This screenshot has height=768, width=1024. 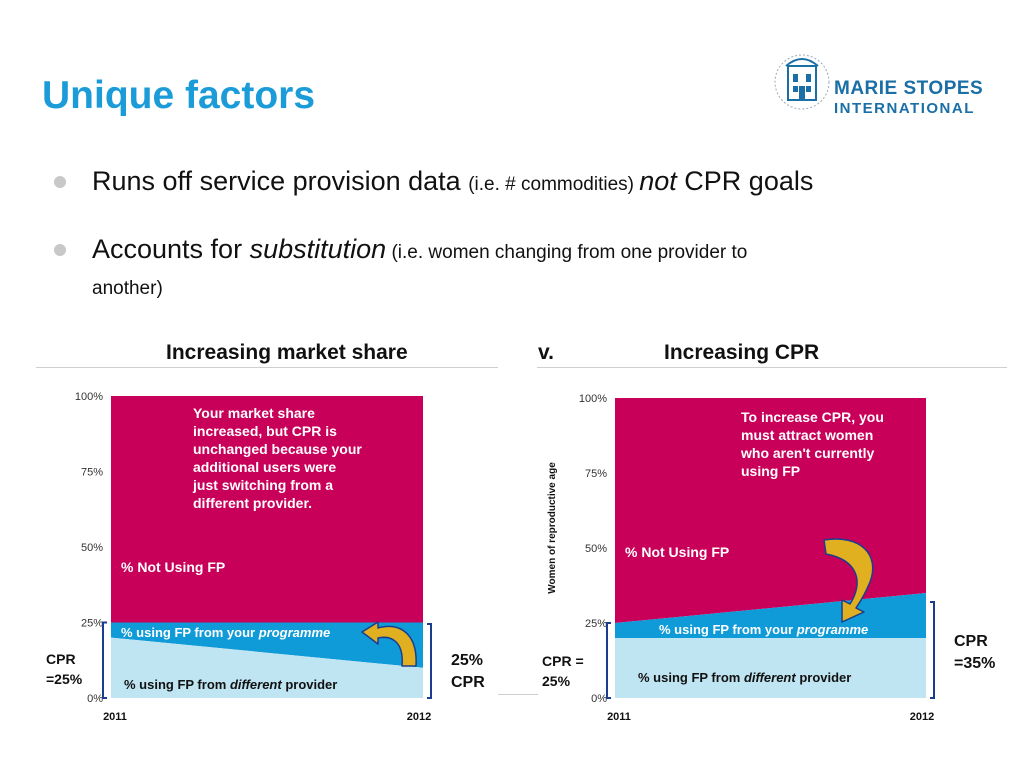 What do you see at coordinates (554, 184) in the screenshot?
I see `bullet-1-note: (i.e. # commodities)` at bounding box center [554, 184].